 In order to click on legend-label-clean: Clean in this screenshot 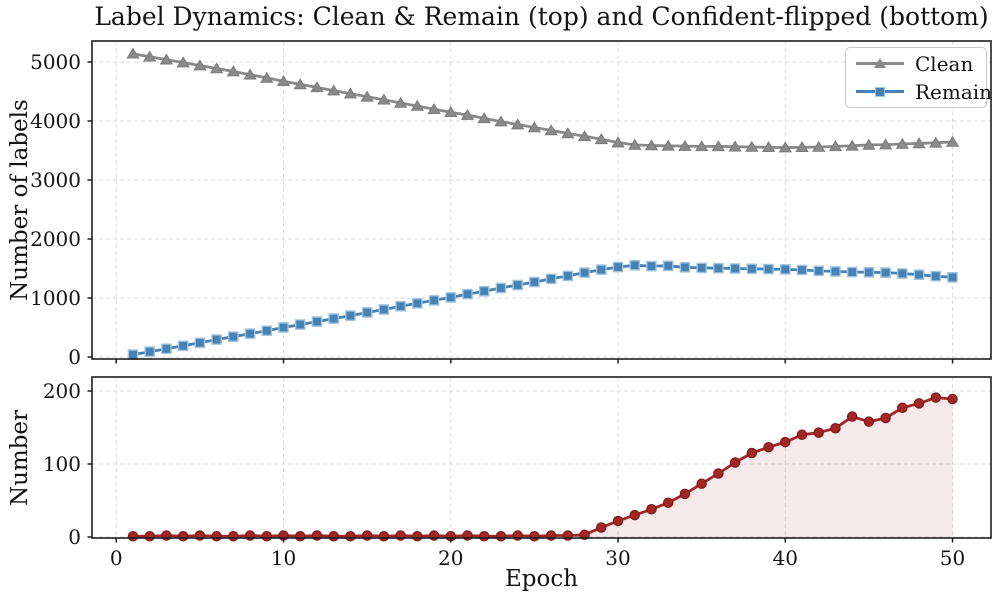, I will do `click(944, 63)`.